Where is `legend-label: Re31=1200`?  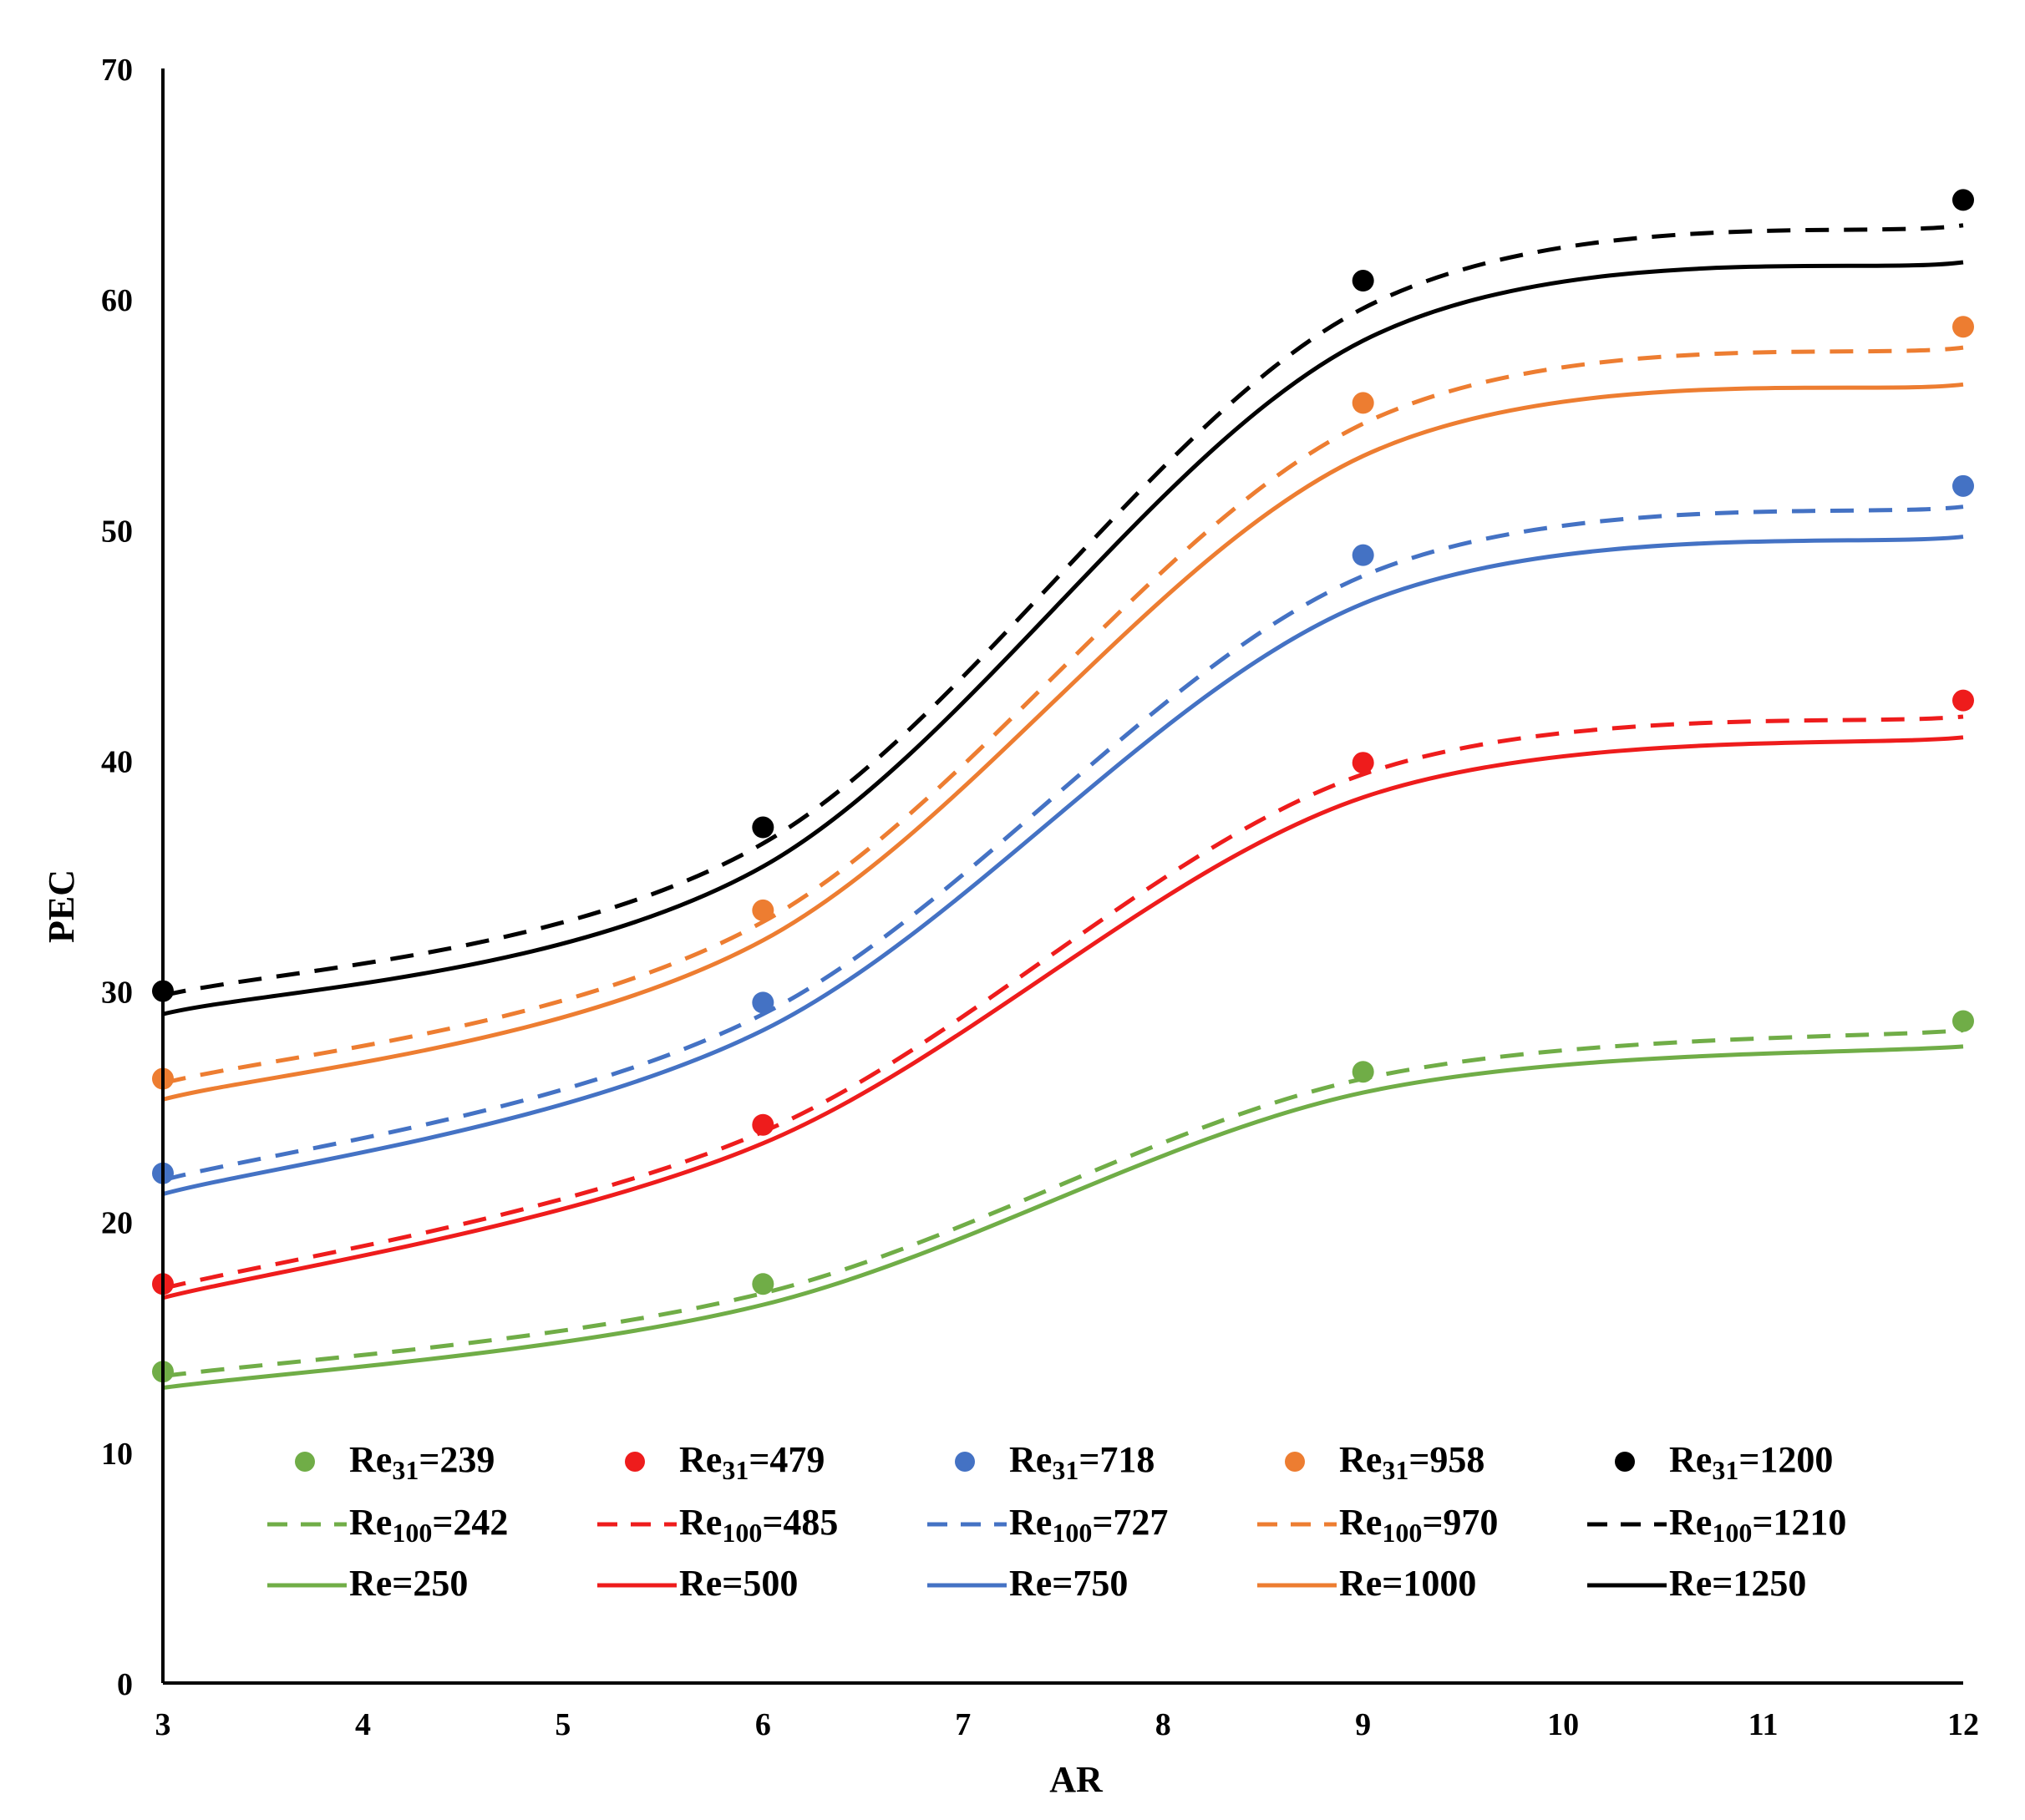
legend-label: Re31=1200 is located at coordinates (1751, 1462).